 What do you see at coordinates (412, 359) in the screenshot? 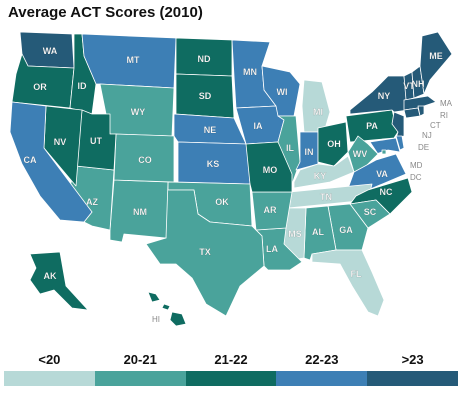
I see `legend-label: >23` at bounding box center [412, 359].